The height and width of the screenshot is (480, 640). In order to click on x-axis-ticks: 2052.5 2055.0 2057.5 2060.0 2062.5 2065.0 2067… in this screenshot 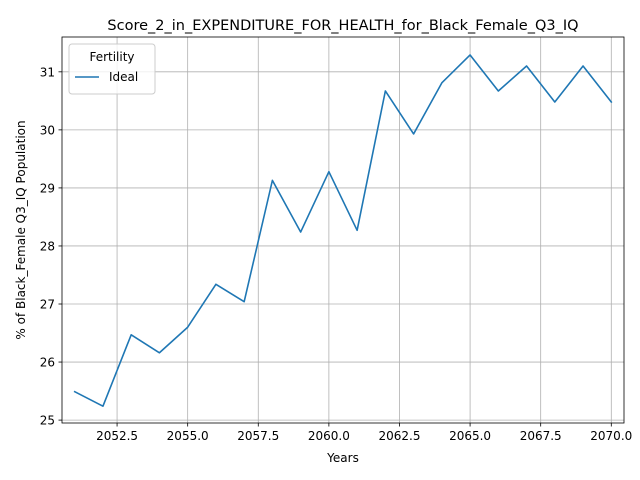, I will do `click(364, 433)`.